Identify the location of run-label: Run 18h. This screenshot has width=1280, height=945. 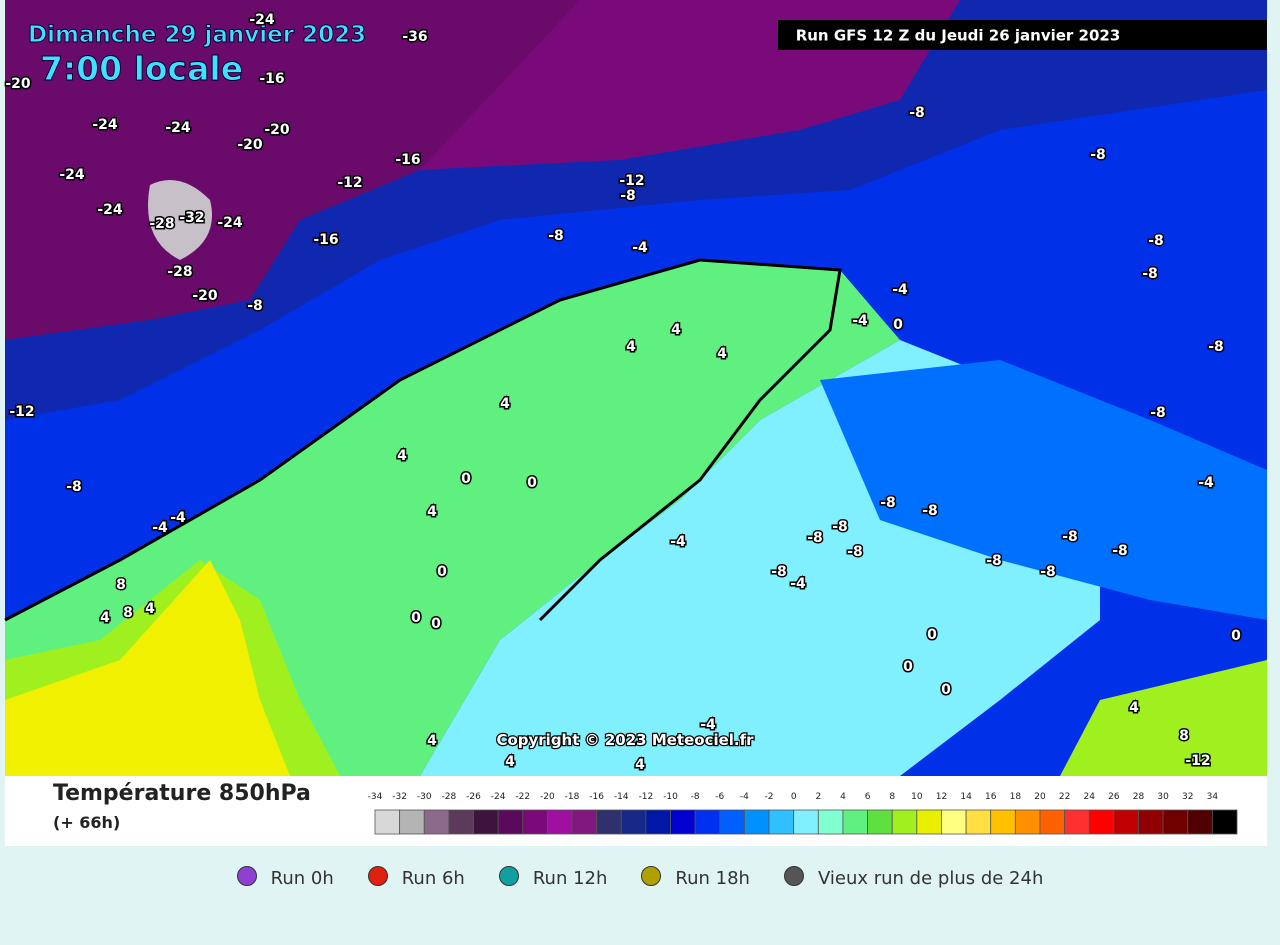
(712, 878).